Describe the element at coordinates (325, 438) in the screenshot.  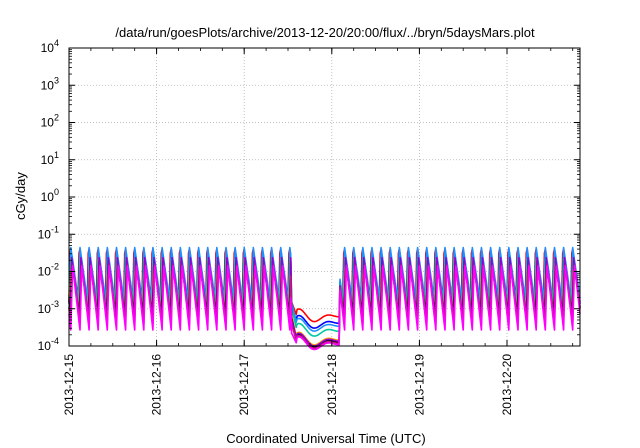
I see `x-axis-label: Coordinated Universal Time (UTC)` at that location.